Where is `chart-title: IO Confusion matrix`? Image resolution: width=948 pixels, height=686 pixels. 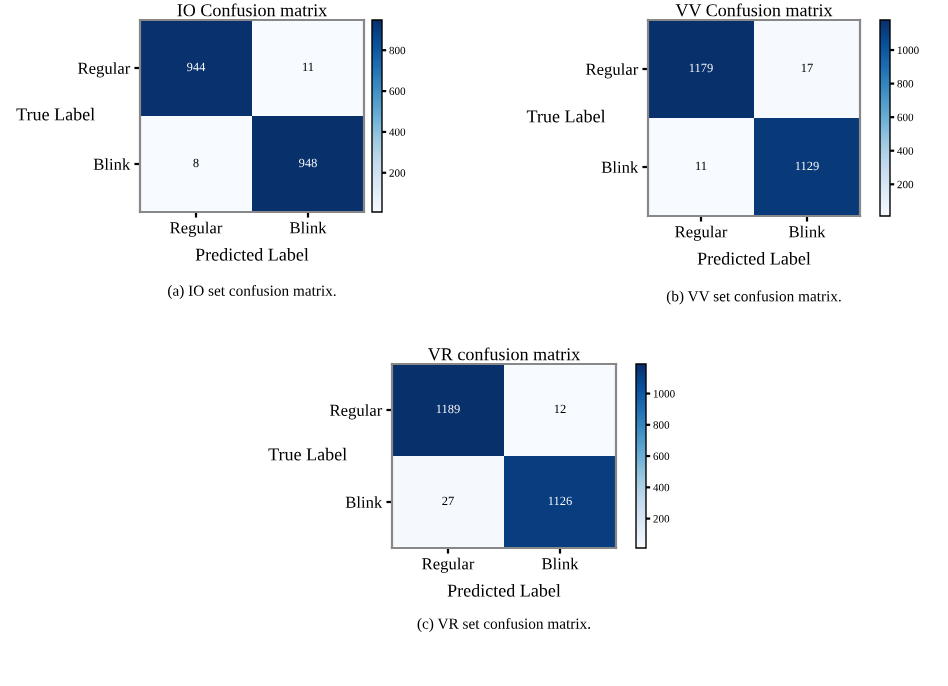 chart-title: IO Confusion matrix is located at coordinates (252, 10).